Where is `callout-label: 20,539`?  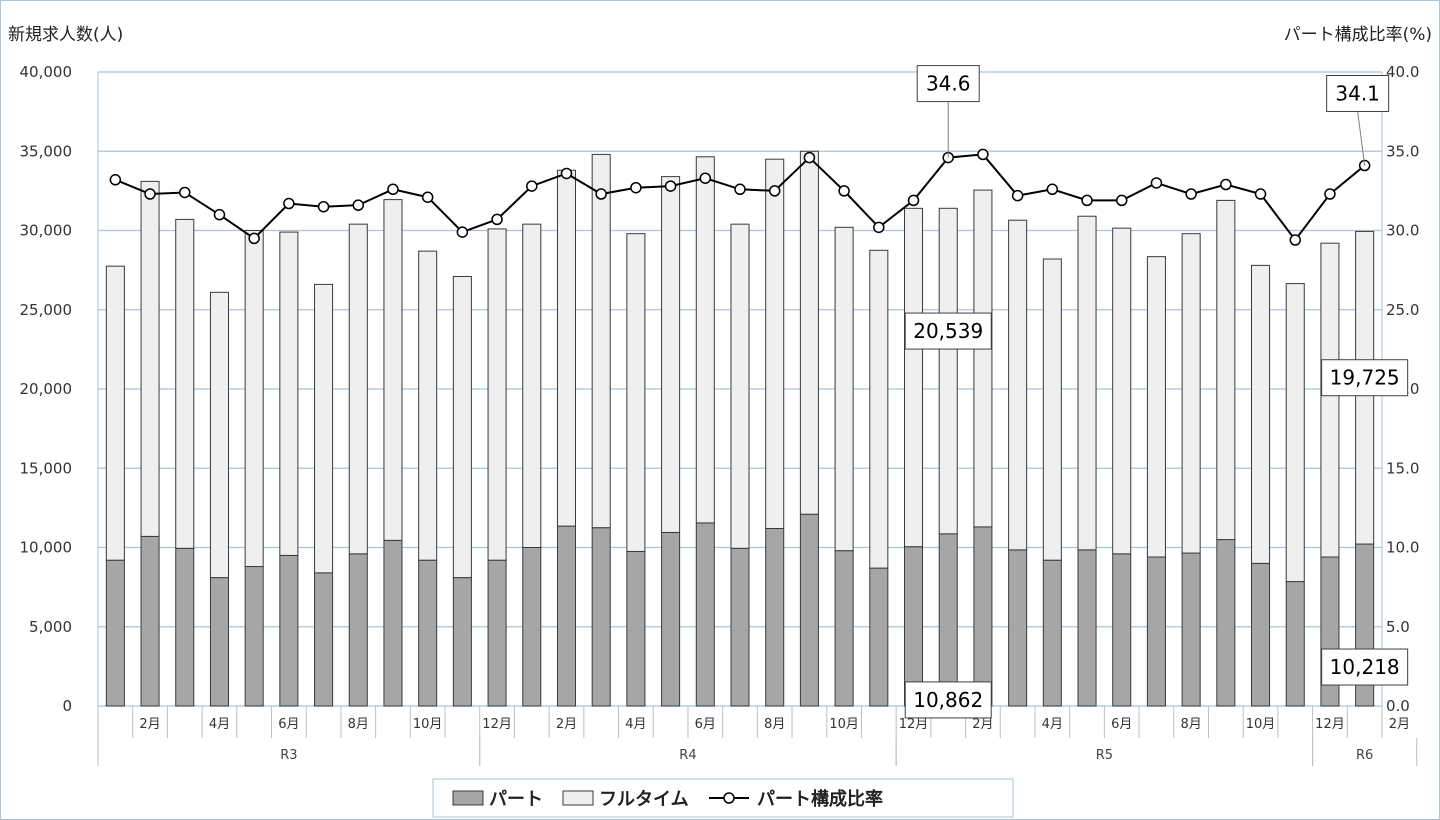 callout-label: 20,539 is located at coordinates (948, 331).